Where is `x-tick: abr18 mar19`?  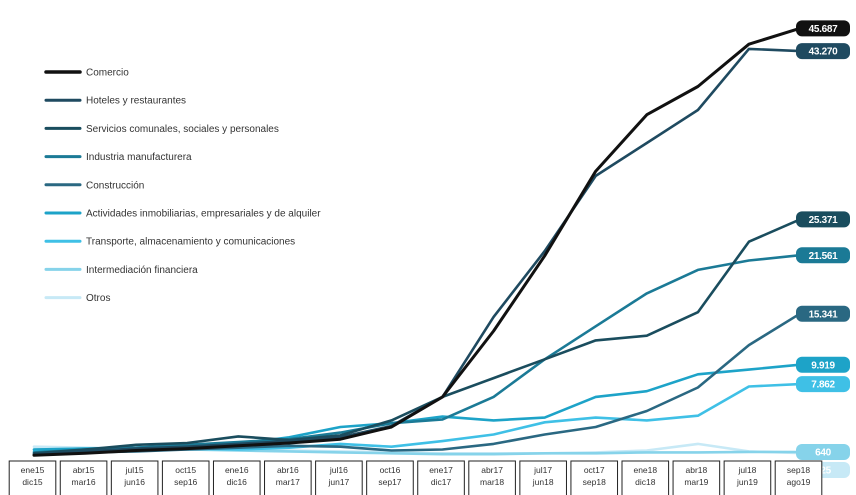
x-tick: abr18 mar19 is located at coordinates (696, 477).